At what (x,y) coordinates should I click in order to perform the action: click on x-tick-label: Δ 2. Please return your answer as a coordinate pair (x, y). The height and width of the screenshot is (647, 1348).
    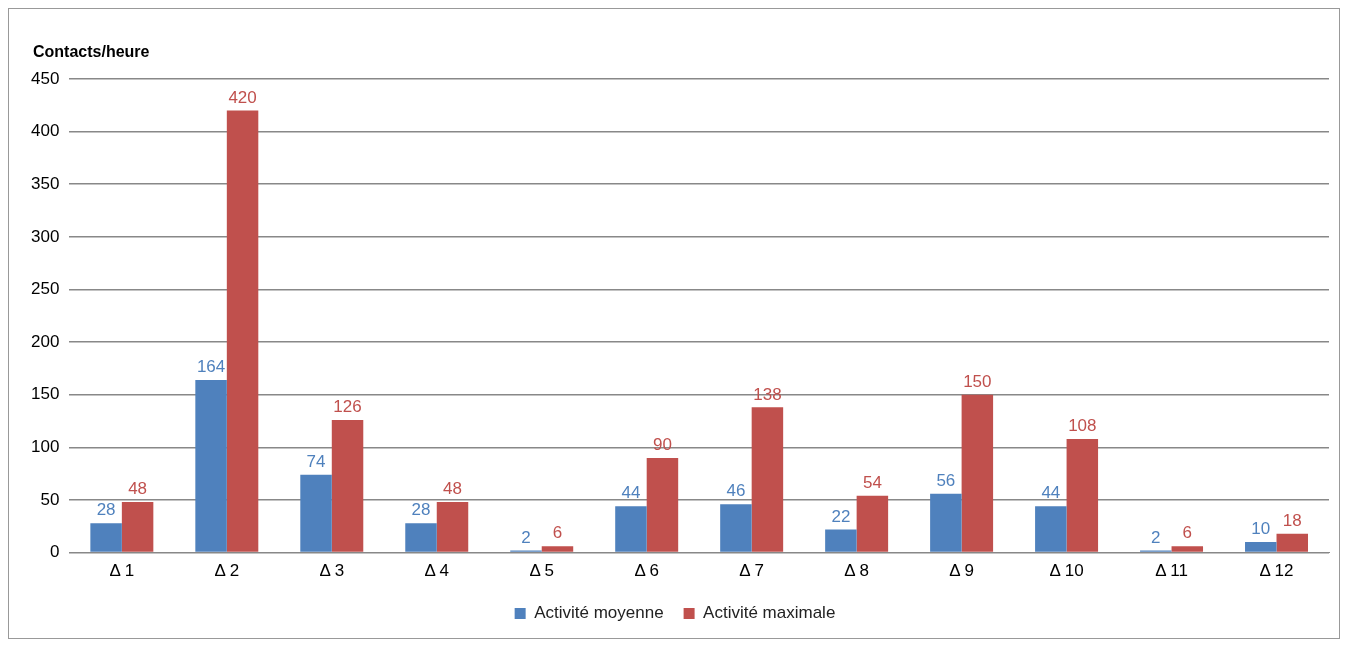
    Looking at the image, I should click on (227, 571).